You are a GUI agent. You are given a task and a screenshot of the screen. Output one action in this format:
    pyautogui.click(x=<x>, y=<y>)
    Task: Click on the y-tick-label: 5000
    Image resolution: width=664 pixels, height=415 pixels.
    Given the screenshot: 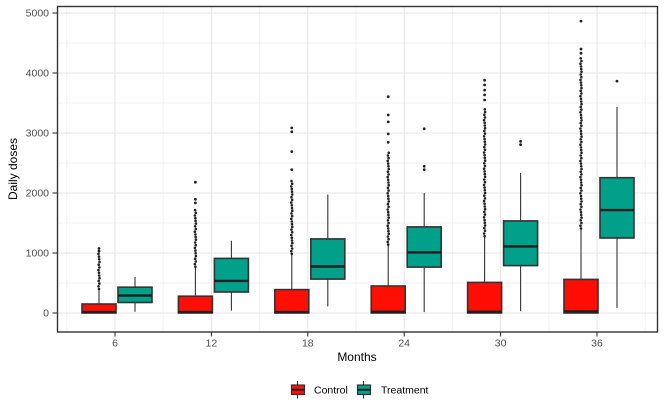 What is the action you would take?
    pyautogui.click(x=38, y=14)
    